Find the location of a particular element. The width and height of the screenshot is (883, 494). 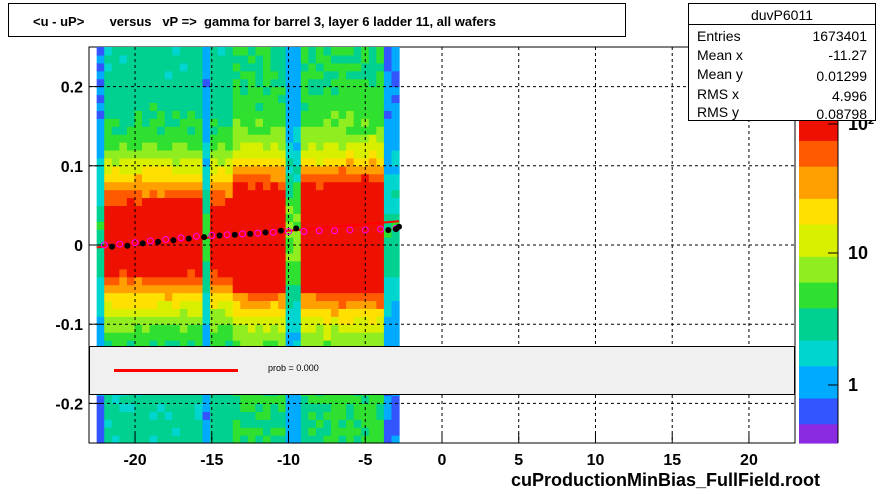

colorbar-segment is located at coordinates (818, 137).